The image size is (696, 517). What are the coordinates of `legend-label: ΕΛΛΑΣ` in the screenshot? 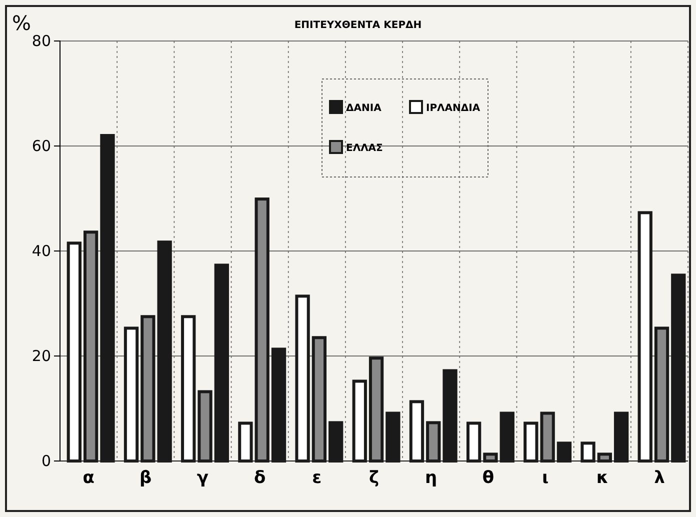 It's located at (365, 148).